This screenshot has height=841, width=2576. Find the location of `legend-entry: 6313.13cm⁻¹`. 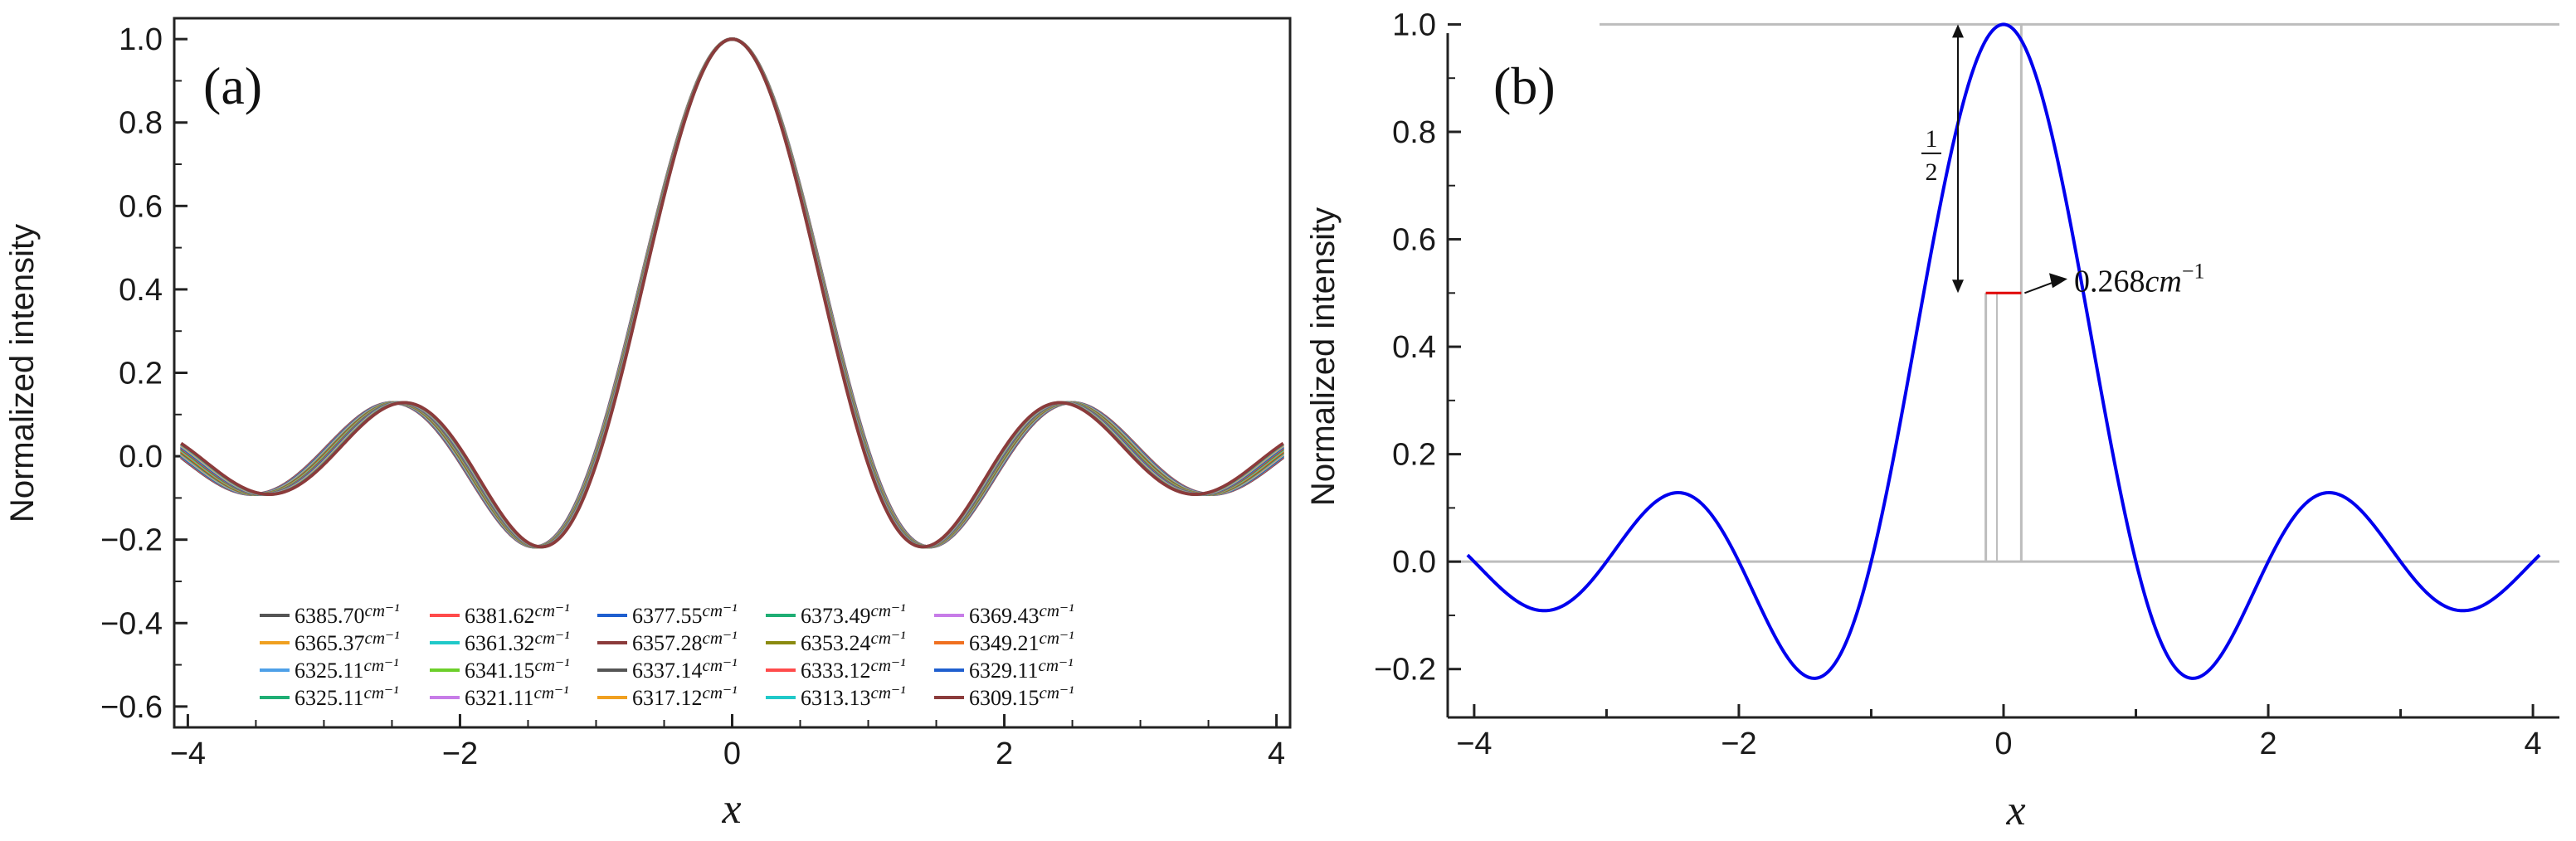

legend-entry: 6313.13cm⁻¹ is located at coordinates (853, 696).